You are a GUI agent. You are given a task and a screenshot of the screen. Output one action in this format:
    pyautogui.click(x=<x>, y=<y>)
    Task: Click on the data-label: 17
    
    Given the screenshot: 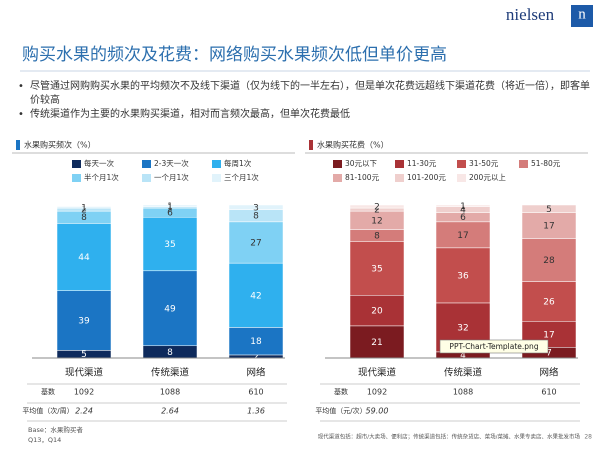 What is the action you would take?
    pyautogui.click(x=462, y=236)
    